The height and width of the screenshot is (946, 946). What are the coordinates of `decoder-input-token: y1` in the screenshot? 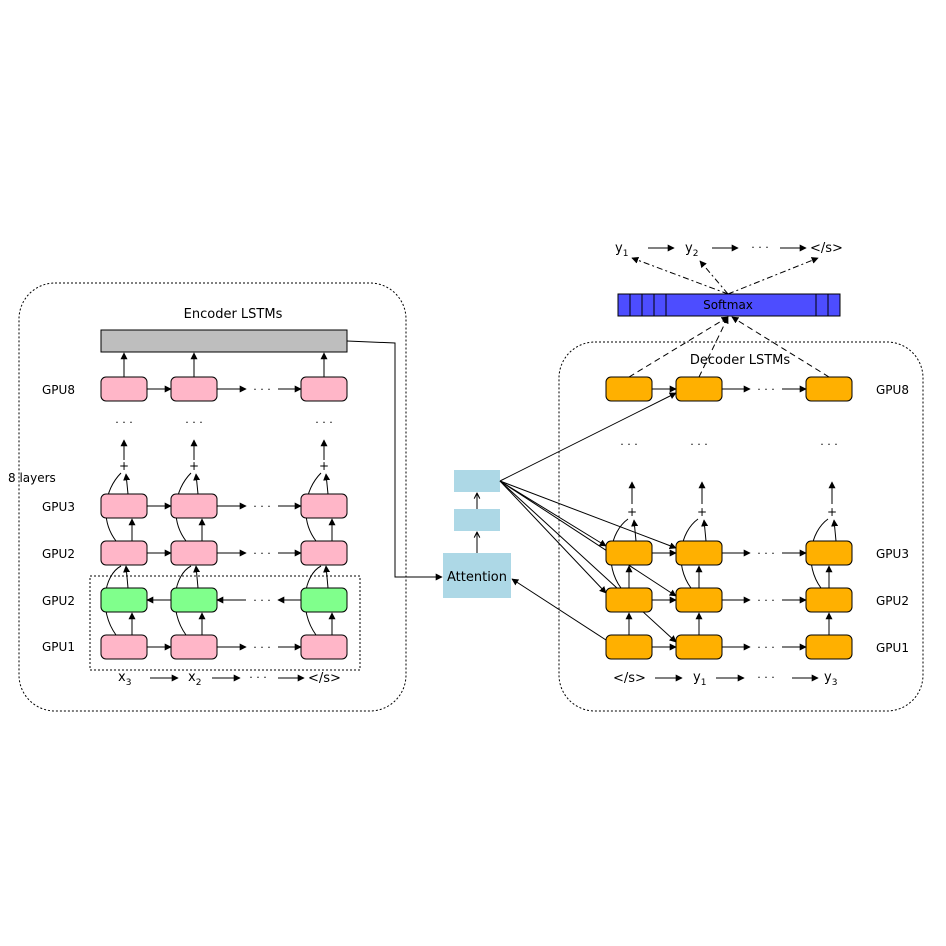 It's located at (699, 679).